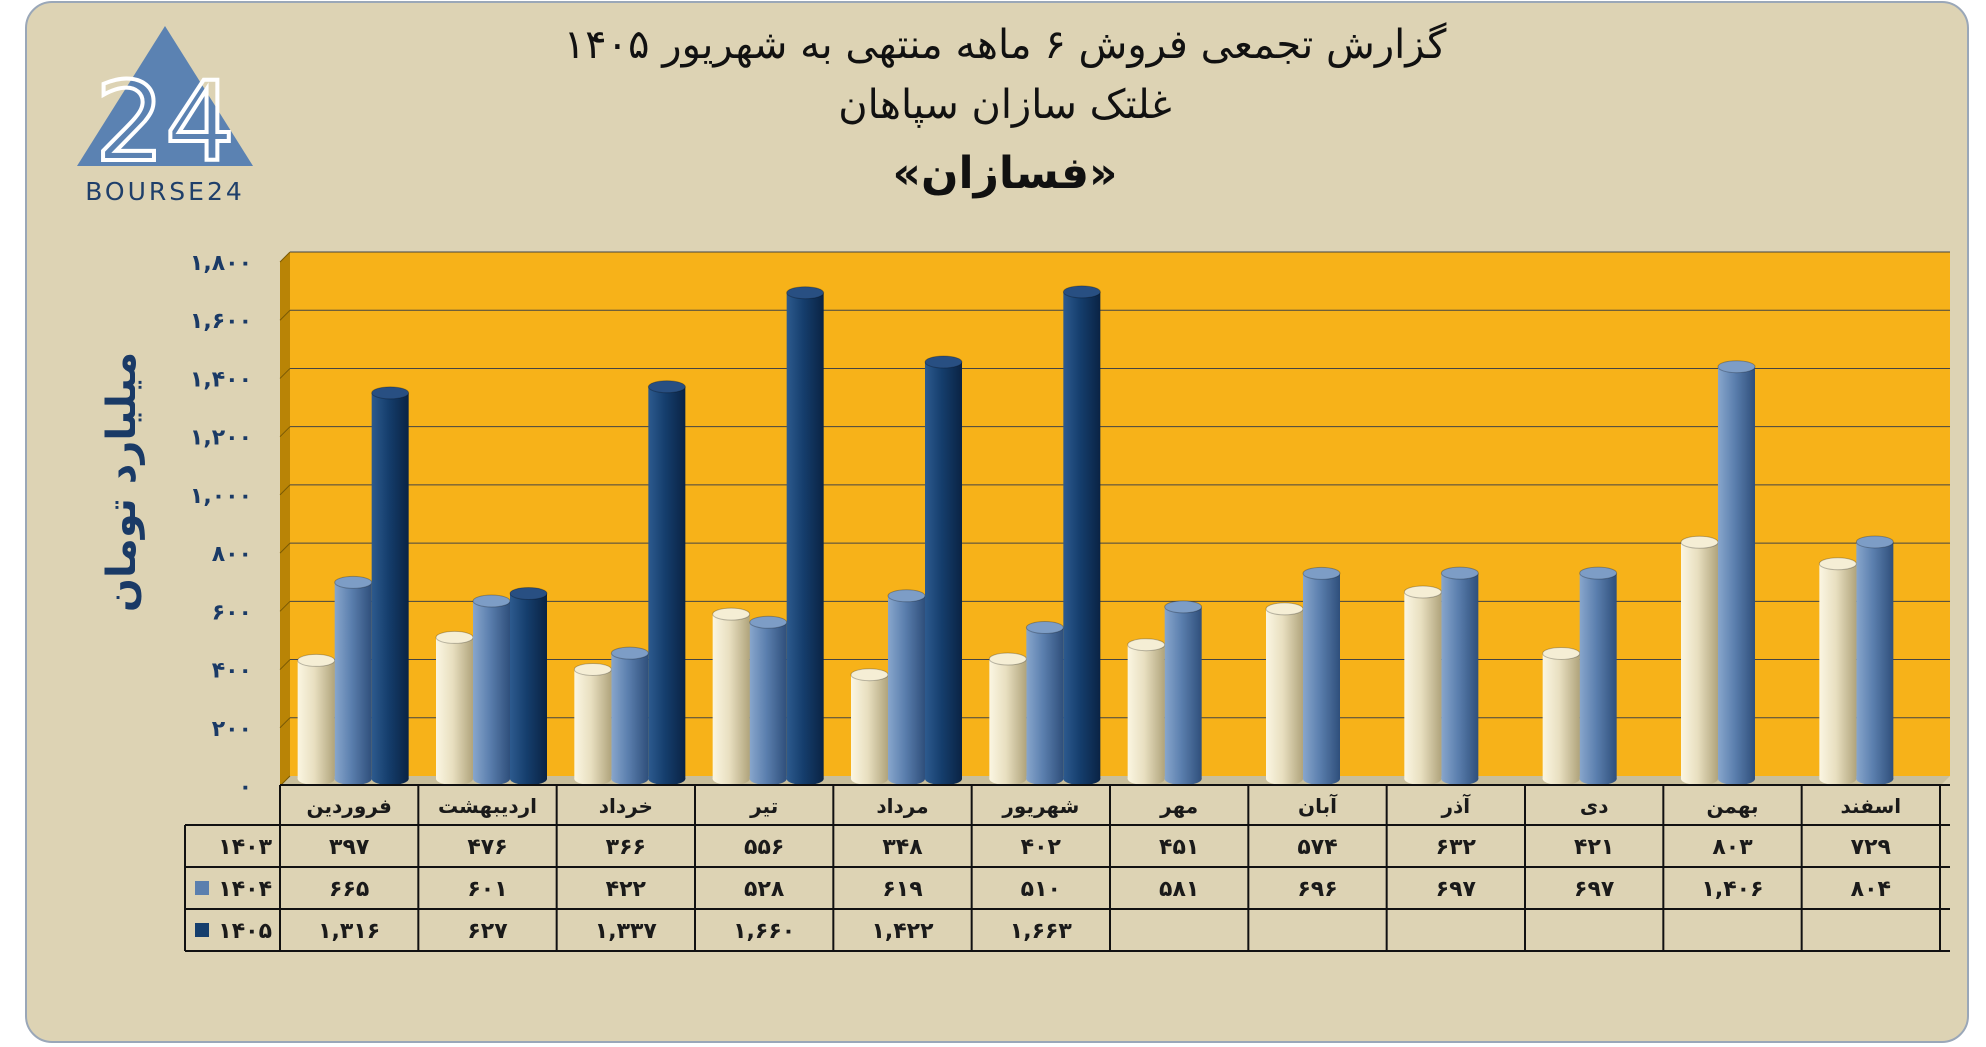 This screenshot has width=1986, height=1047. What do you see at coordinates (221, 438) in the screenshot?
I see `y-tick-label: ۱,۲۰۰` at bounding box center [221, 438].